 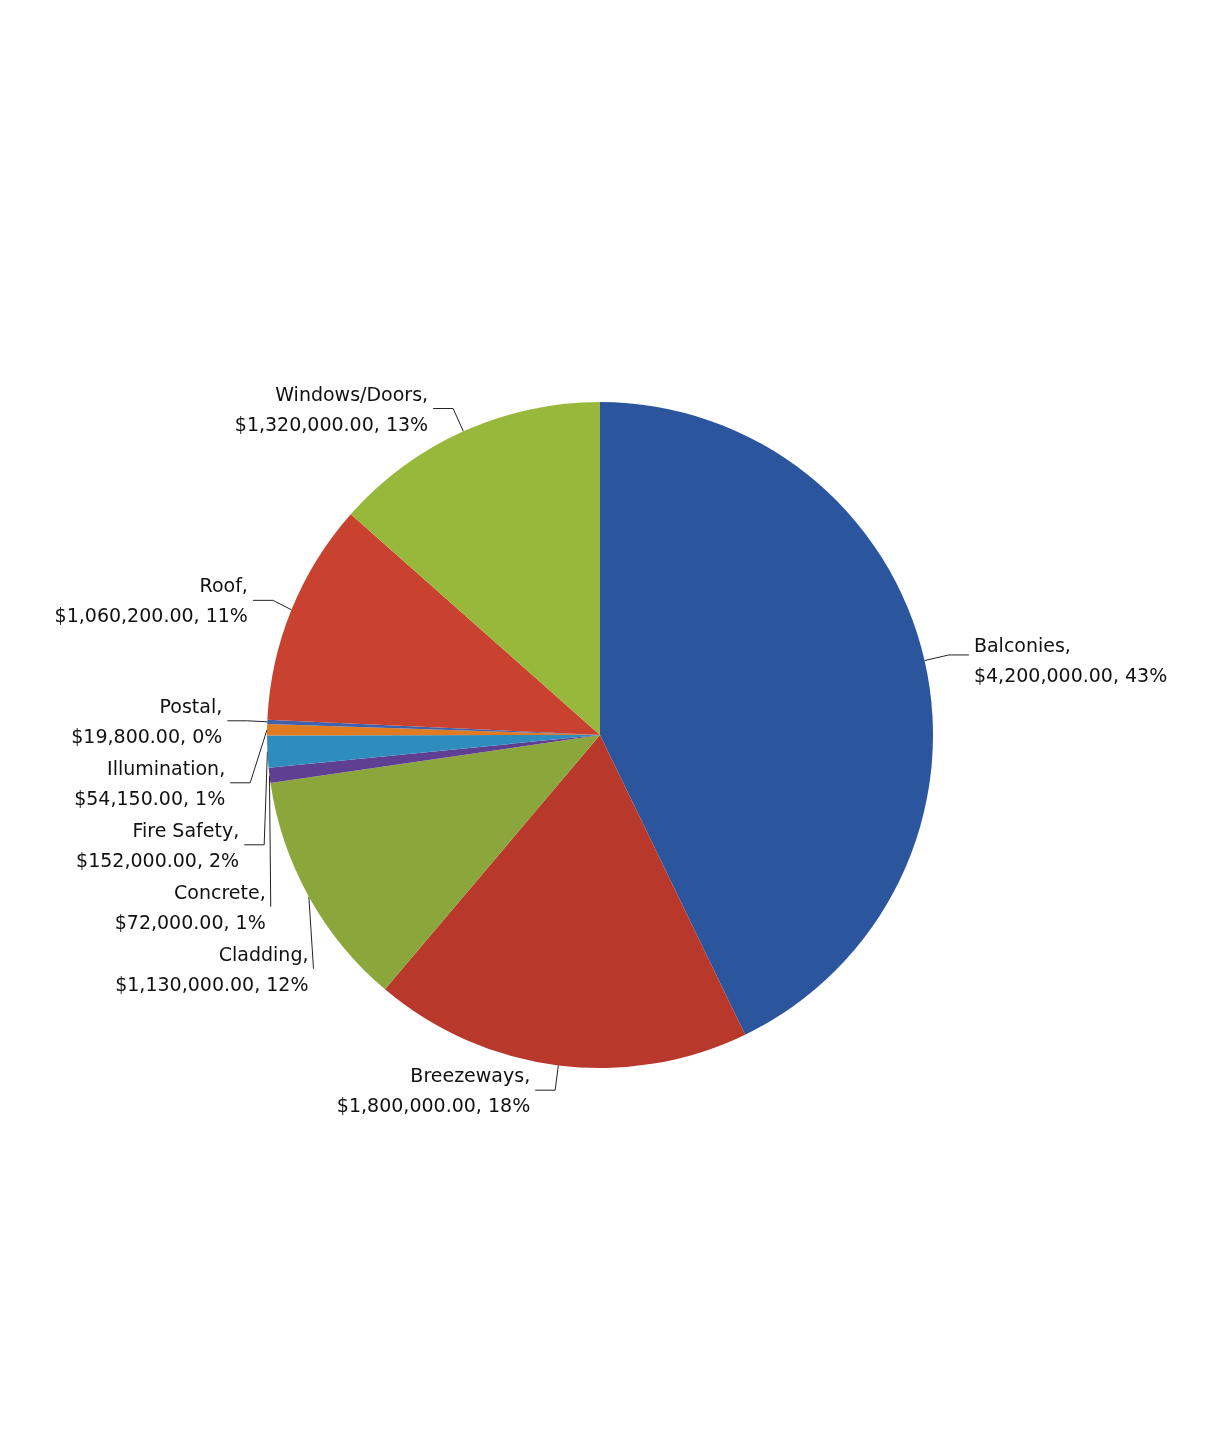 What do you see at coordinates (151, 600) in the screenshot?
I see `slice-label: Roof, $1,060,200.00, 11%` at bounding box center [151, 600].